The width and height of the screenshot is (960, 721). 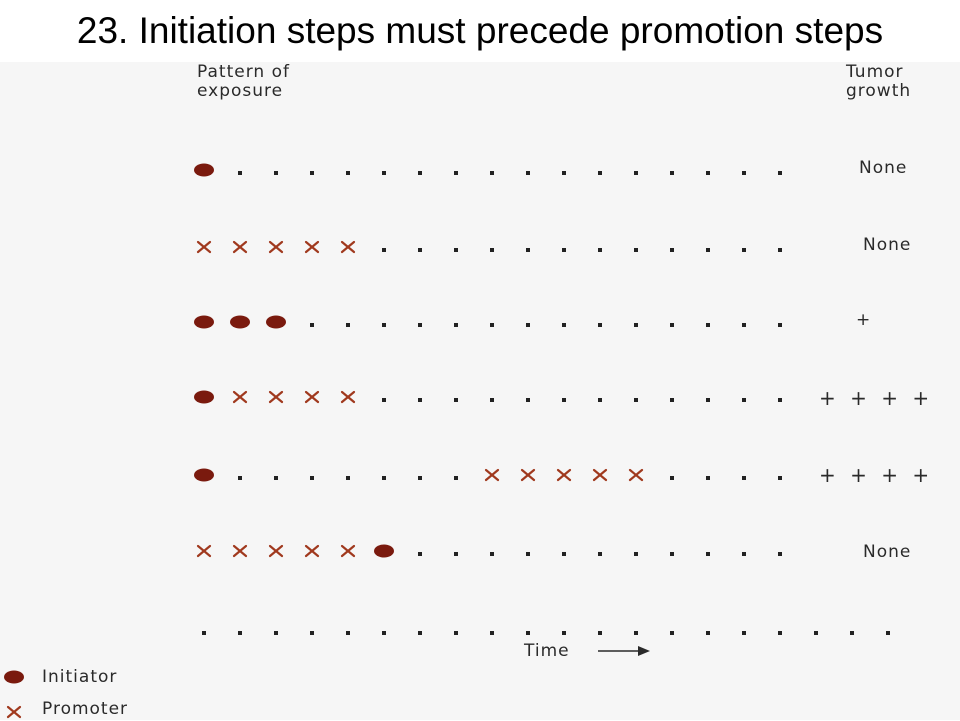 What do you see at coordinates (879, 91) in the screenshot?
I see `tumor-header-line2: growth` at bounding box center [879, 91].